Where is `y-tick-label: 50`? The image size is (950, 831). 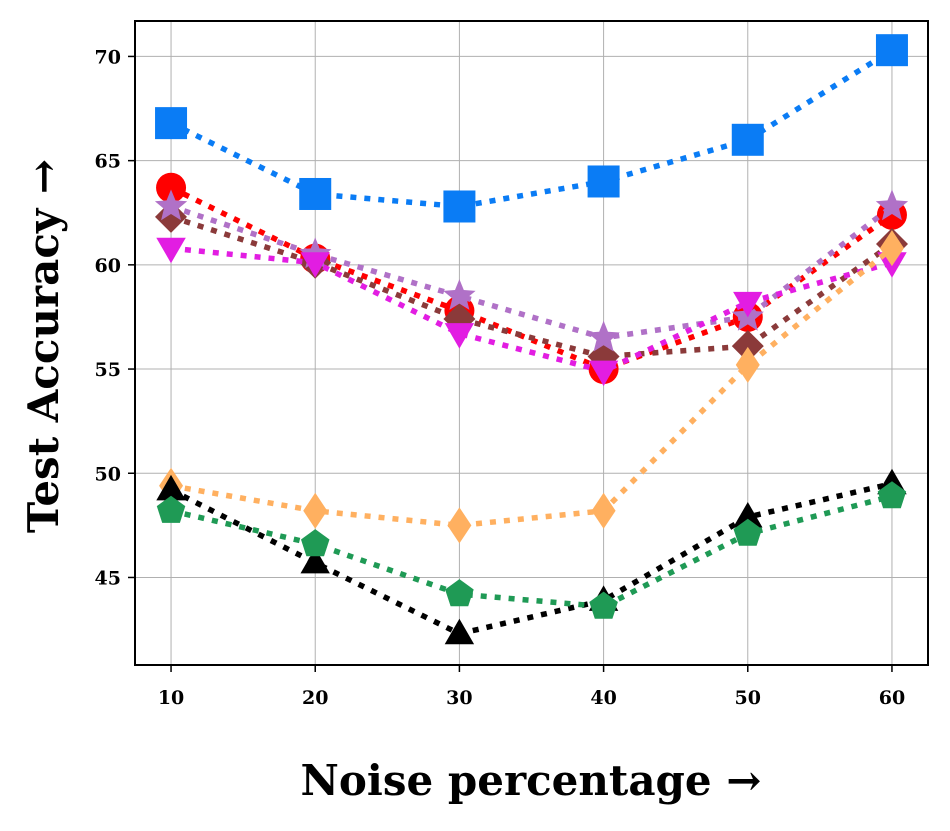
y-tick-label: 50 is located at coordinates (108, 474).